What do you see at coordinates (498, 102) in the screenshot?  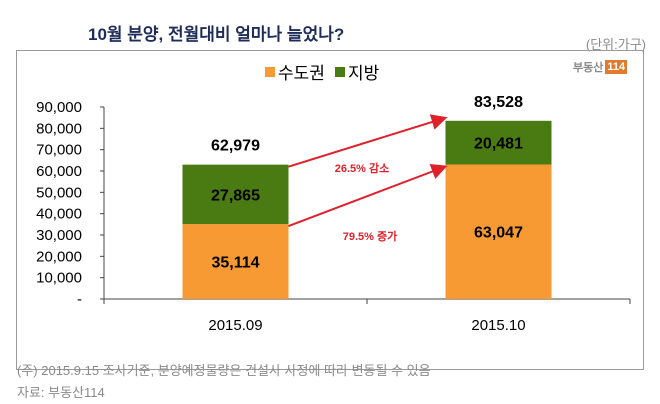 I see `total-label: 83,528` at bounding box center [498, 102].